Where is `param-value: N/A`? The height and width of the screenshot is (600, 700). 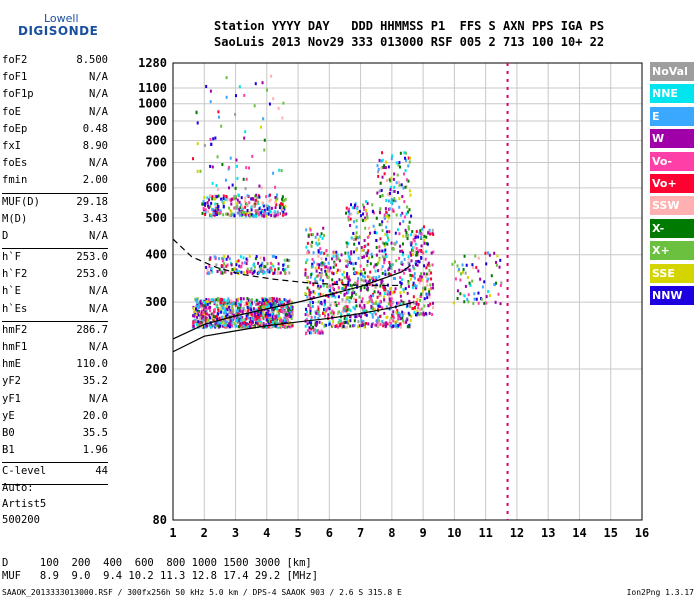 param-value: N/A is located at coordinates (98, 398).